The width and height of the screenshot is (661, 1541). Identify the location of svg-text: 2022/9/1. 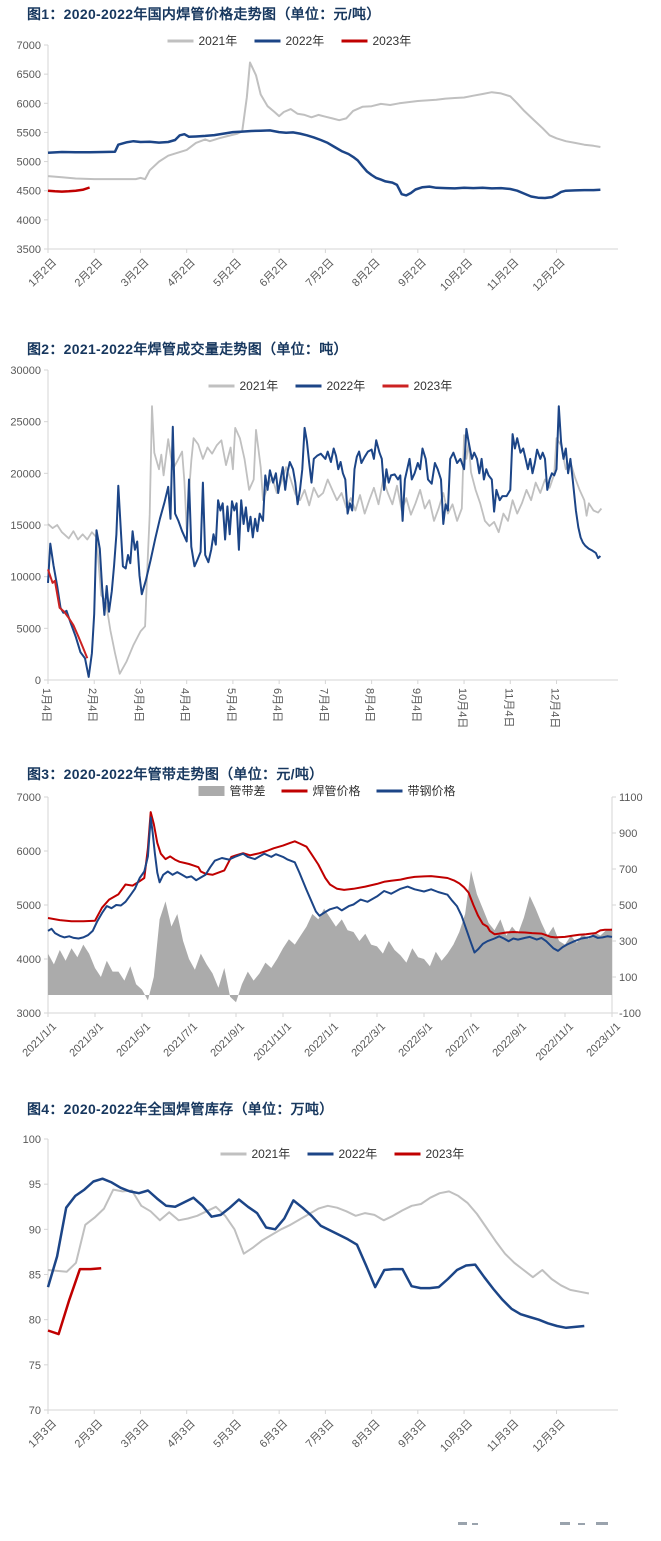
(509, 1040).